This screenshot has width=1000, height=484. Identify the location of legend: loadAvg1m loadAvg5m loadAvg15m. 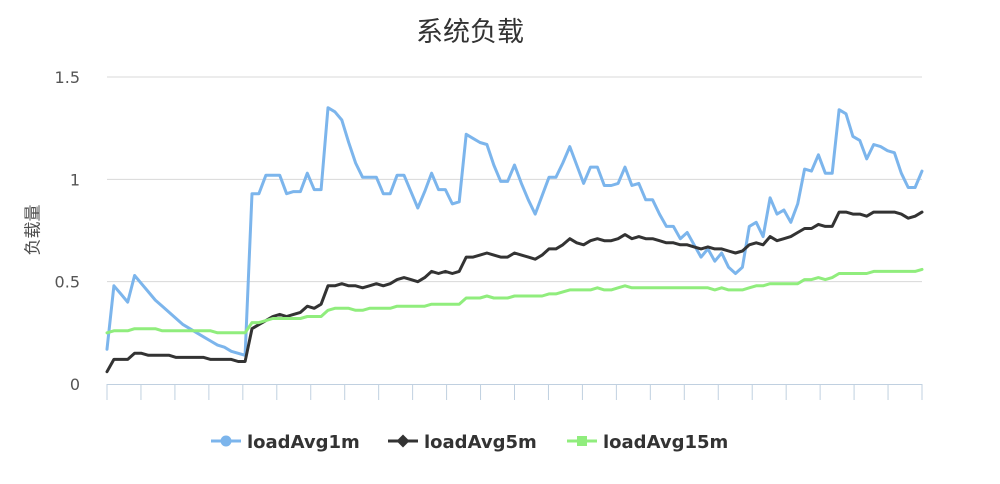
(469, 442).